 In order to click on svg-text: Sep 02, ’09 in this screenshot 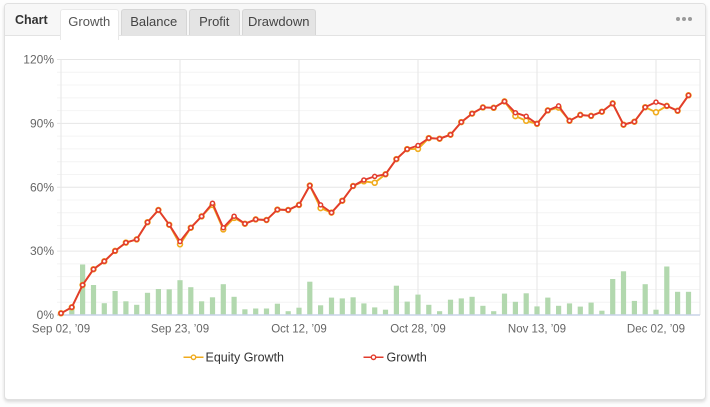, I will do `click(61, 330)`.